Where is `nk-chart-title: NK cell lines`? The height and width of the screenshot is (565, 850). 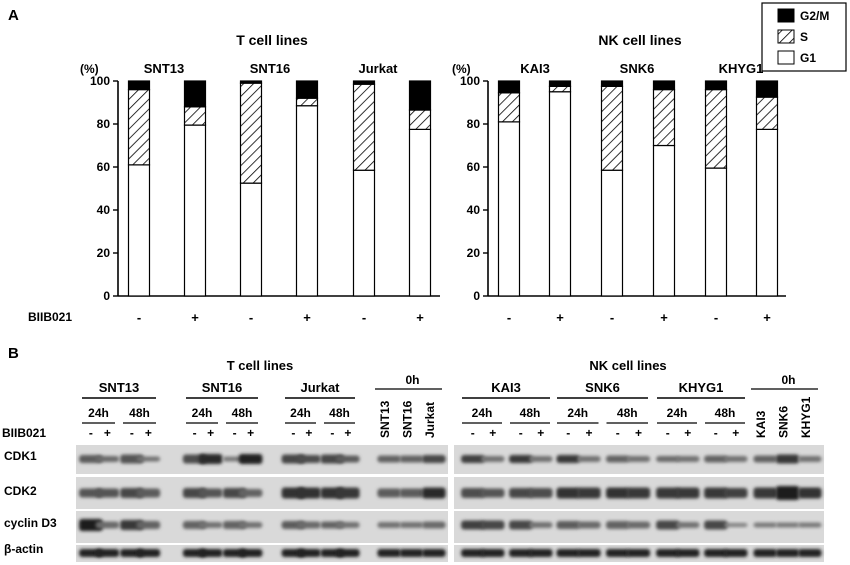 nk-chart-title: NK cell lines is located at coordinates (639, 40).